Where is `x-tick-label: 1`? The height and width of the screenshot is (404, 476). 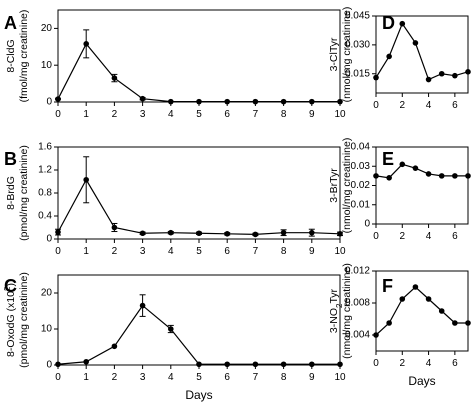 x-tick-label: 1 is located at coordinates (86, 377).